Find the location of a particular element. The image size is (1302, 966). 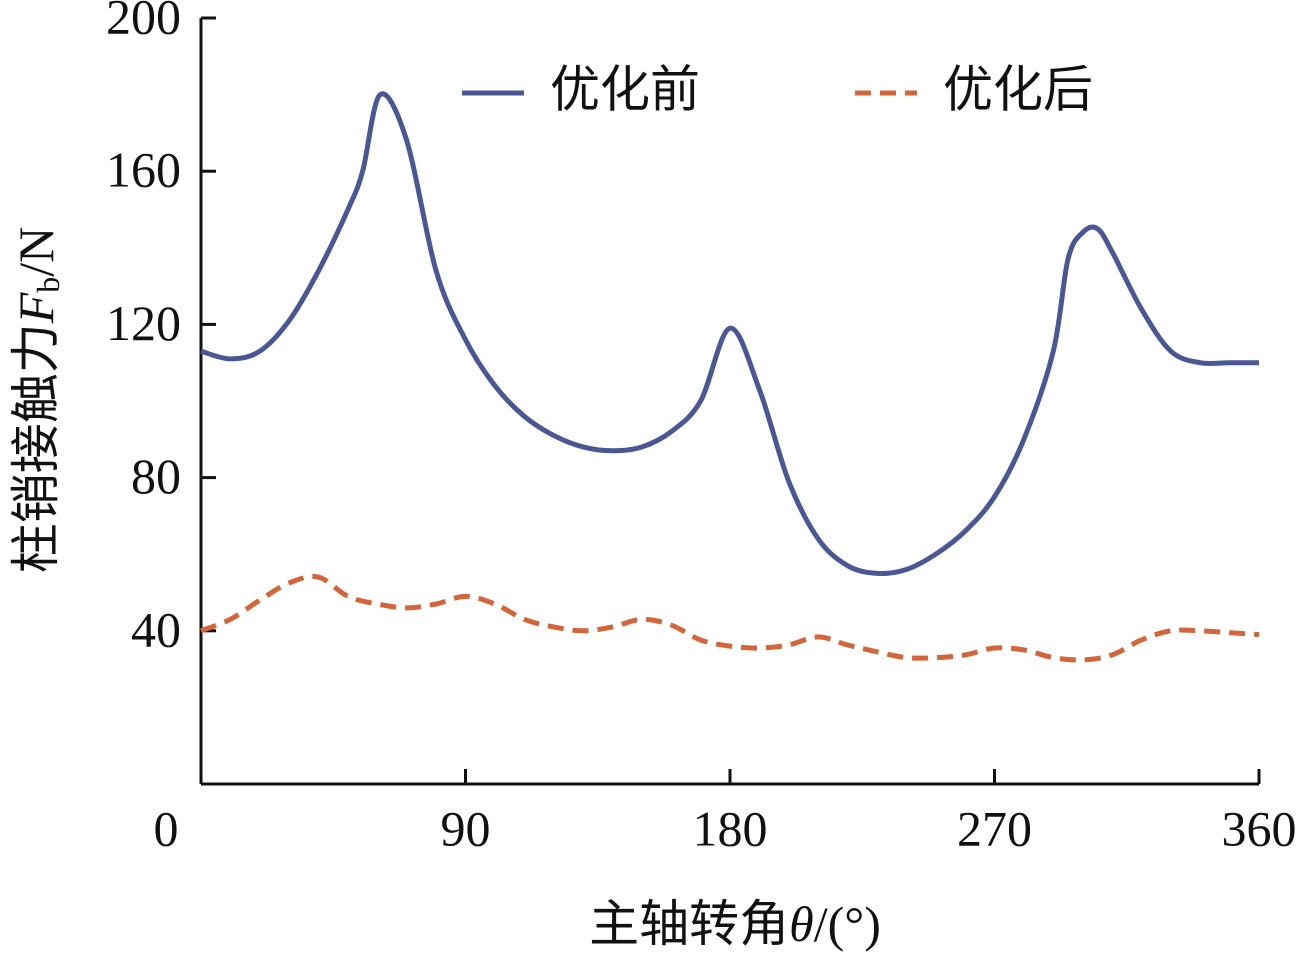

y-label-subscript: b is located at coordinates (48, 285).